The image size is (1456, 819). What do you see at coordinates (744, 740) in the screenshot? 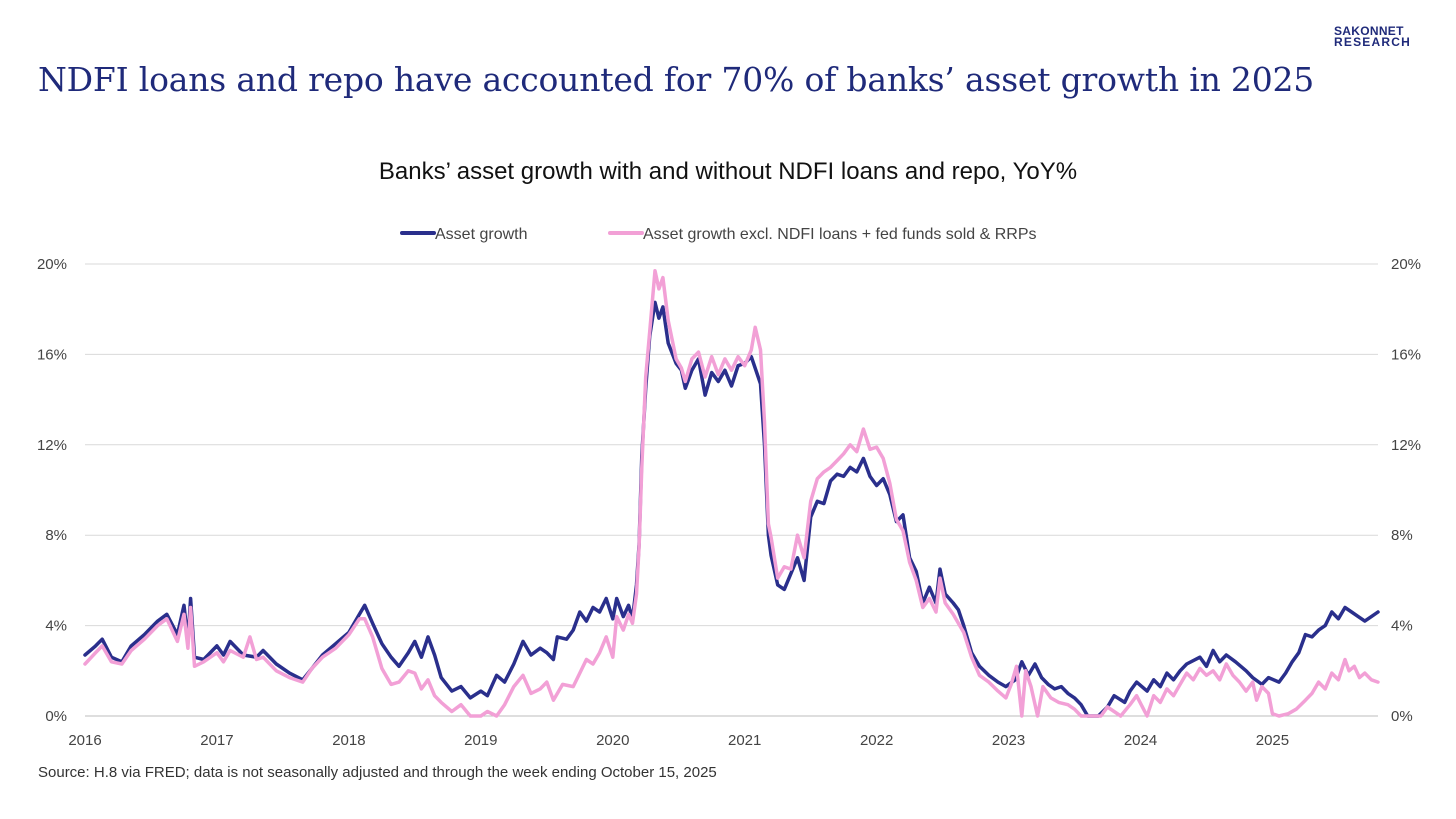
I see `x-tick-label: 2021` at bounding box center [744, 740].